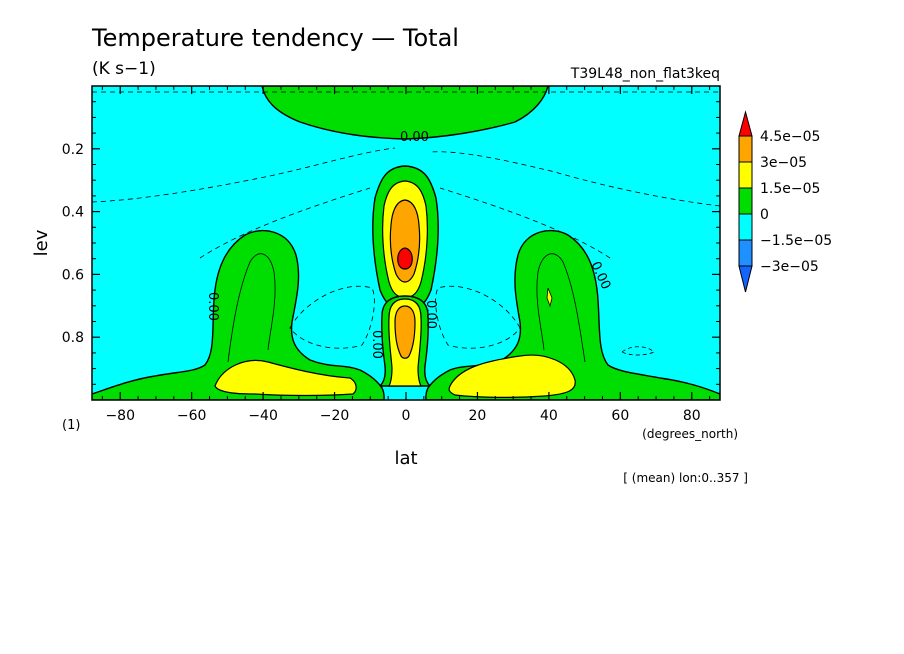 The height and width of the screenshot is (654, 904). I want to click on colorbar: 4.5e−05 3e−05 1.5e−05 0 −1.5e−05 −3e−05, so click(785, 201).